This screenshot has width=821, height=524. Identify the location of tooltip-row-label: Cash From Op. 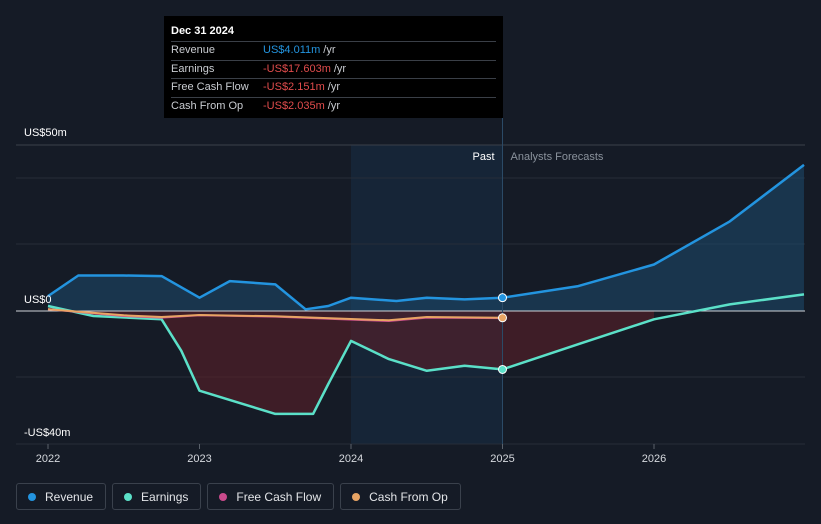
(207, 105).